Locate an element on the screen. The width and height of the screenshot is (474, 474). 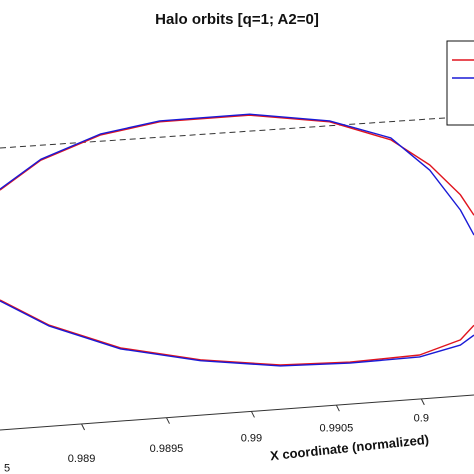
chart-title: Halo orbits [q=1; A2=0] is located at coordinates (237, 19).